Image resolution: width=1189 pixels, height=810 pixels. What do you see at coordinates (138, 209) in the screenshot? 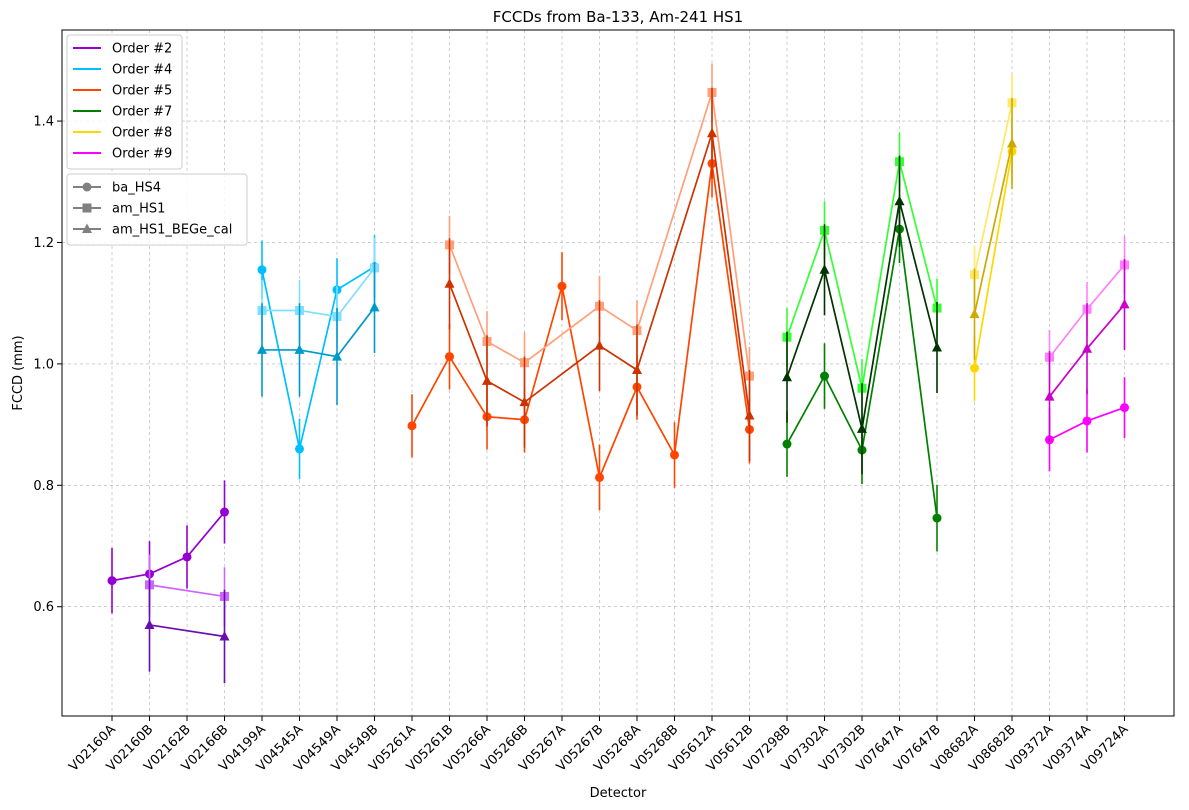
I see `legend-label: am_HS1` at bounding box center [138, 209].